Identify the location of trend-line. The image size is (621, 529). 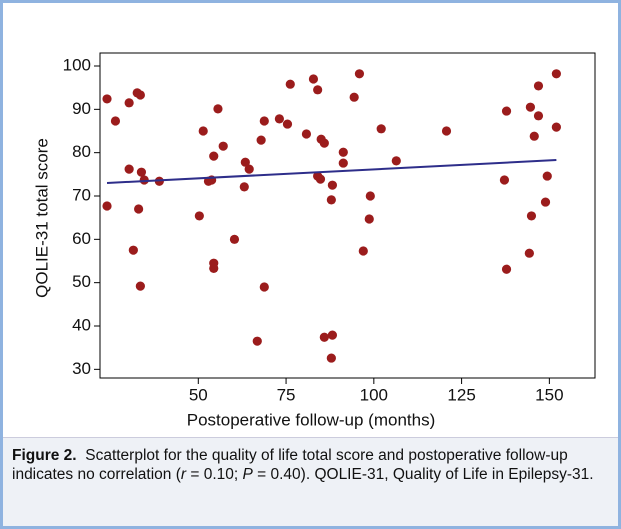
(331, 171).